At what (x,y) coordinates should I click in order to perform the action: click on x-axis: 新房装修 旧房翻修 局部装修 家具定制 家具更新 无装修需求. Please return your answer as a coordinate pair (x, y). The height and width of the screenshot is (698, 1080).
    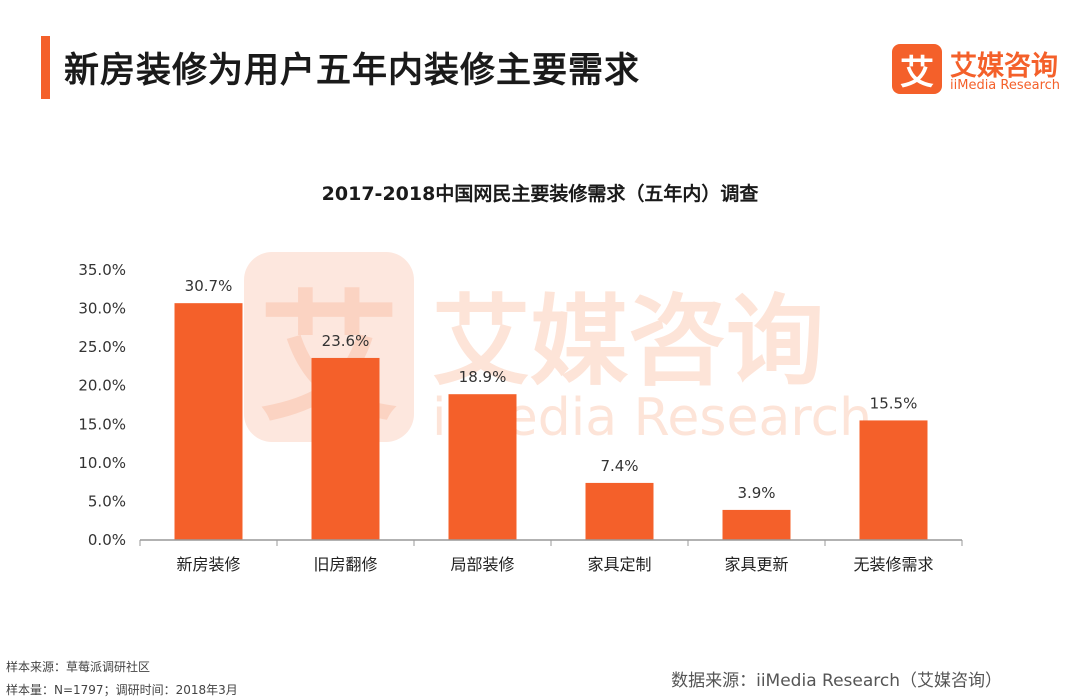
    Looking at the image, I should click on (551, 556).